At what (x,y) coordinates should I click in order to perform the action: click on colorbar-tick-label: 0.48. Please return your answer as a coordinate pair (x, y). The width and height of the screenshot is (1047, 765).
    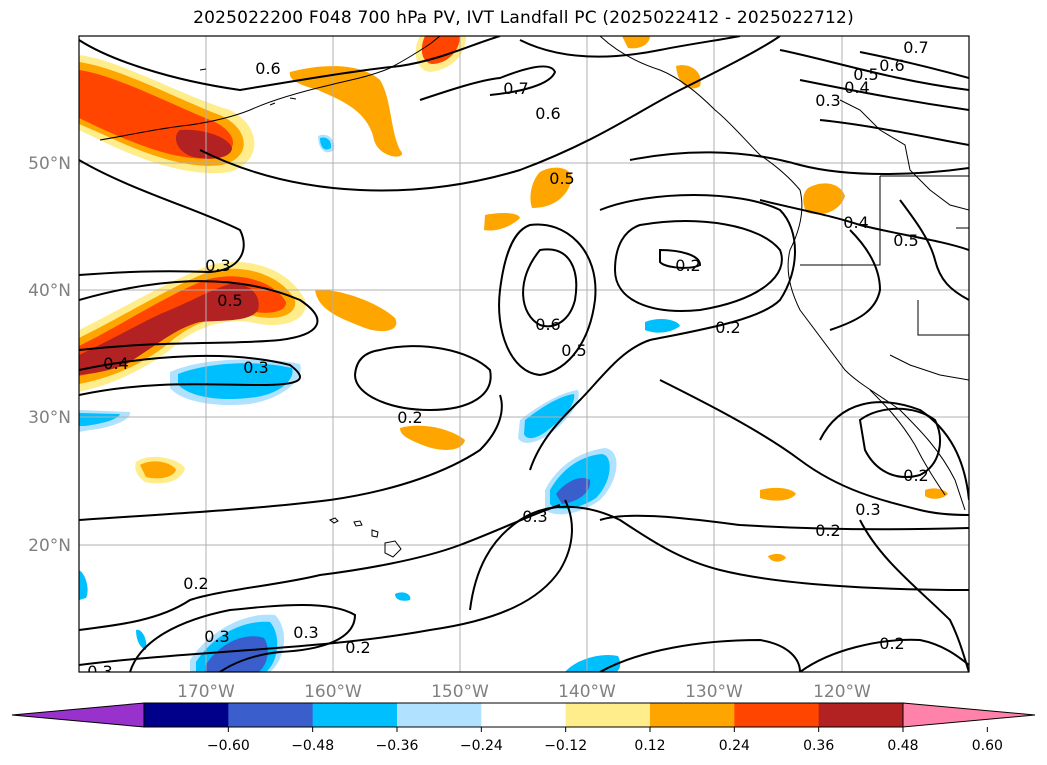
    Looking at the image, I should click on (902, 746).